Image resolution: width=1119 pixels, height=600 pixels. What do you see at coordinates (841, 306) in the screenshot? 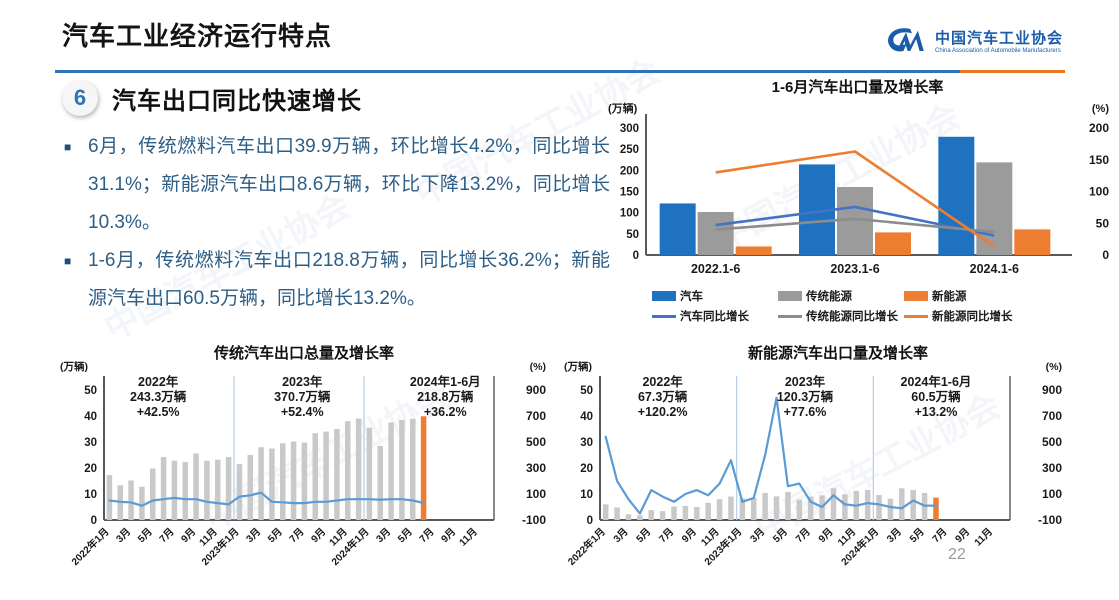
I see `chart-legend: 汽车 传统能源 新能源 汽车同比增长 传统能源同比增长 新能源同比增长` at bounding box center [841, 306].